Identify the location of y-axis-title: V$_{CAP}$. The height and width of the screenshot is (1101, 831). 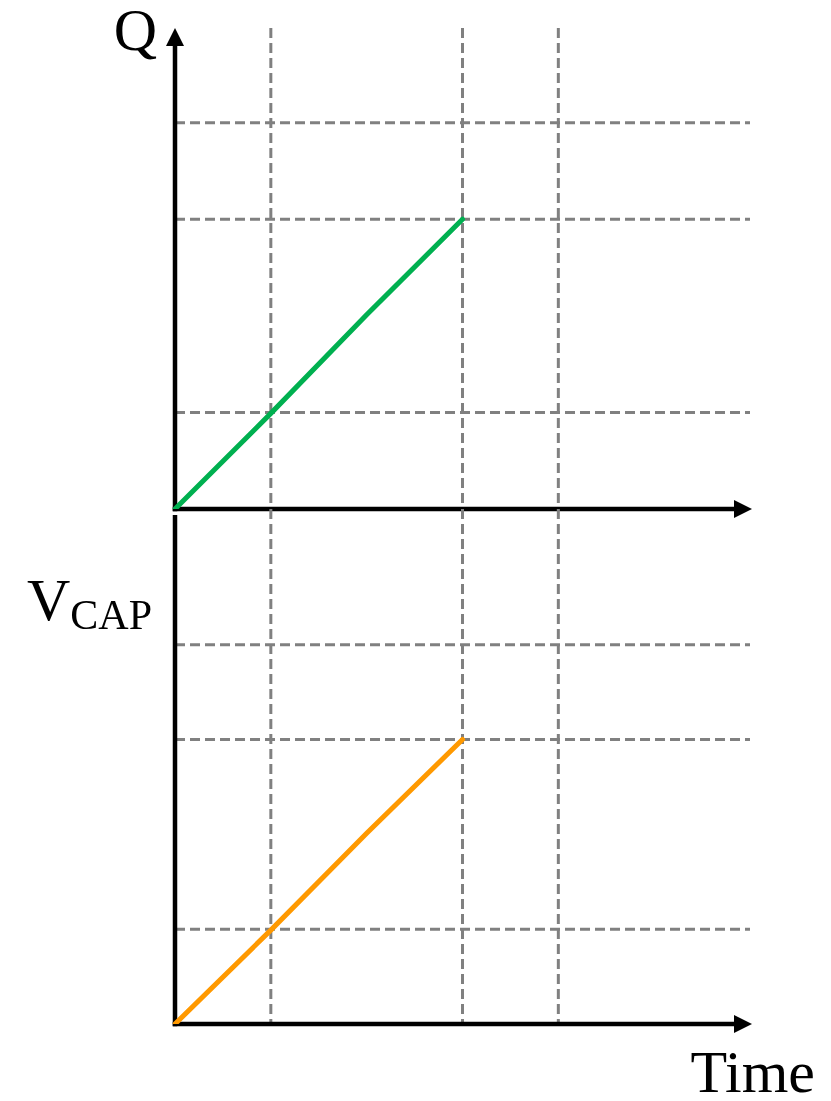
(89, 603).